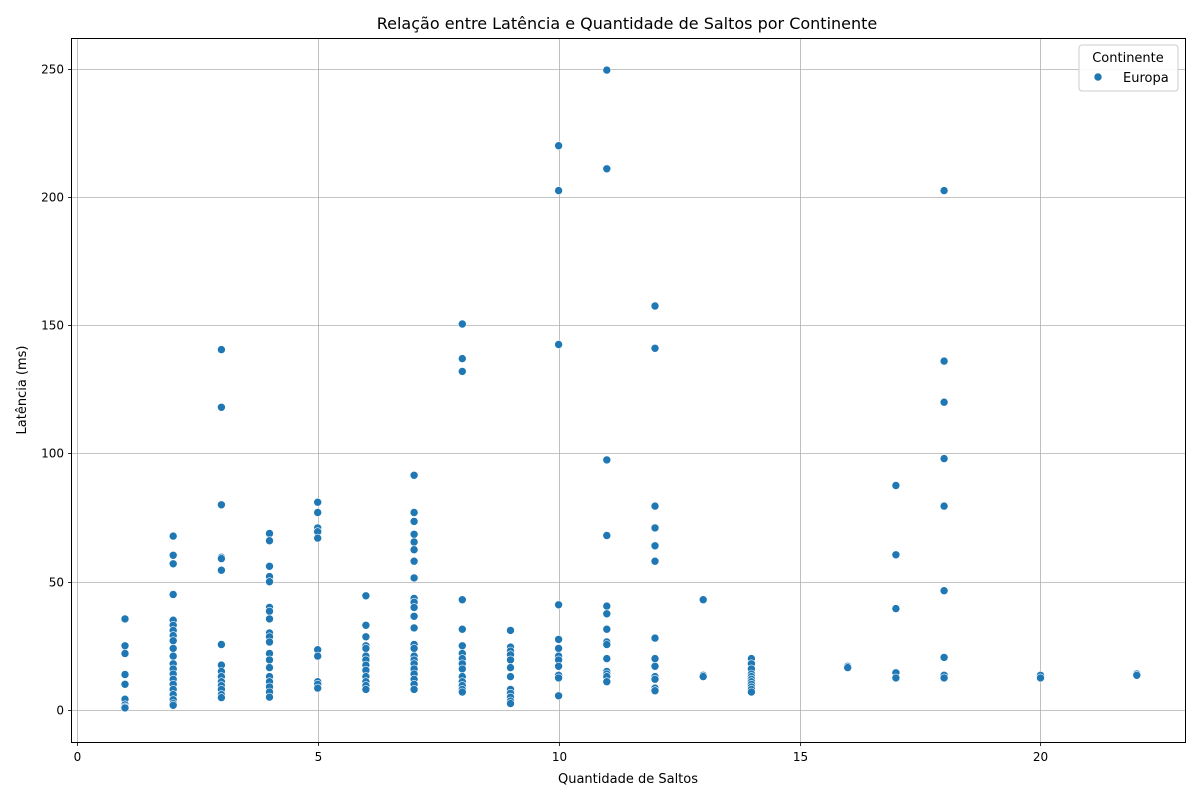 The height and width of the screenshot is (800, 1200). What do you see at coordinates (56, 390) in the screenshot?
I see `y-axis-ticks: 0 50 100 150 200 250` at bounding box center [56, 390].